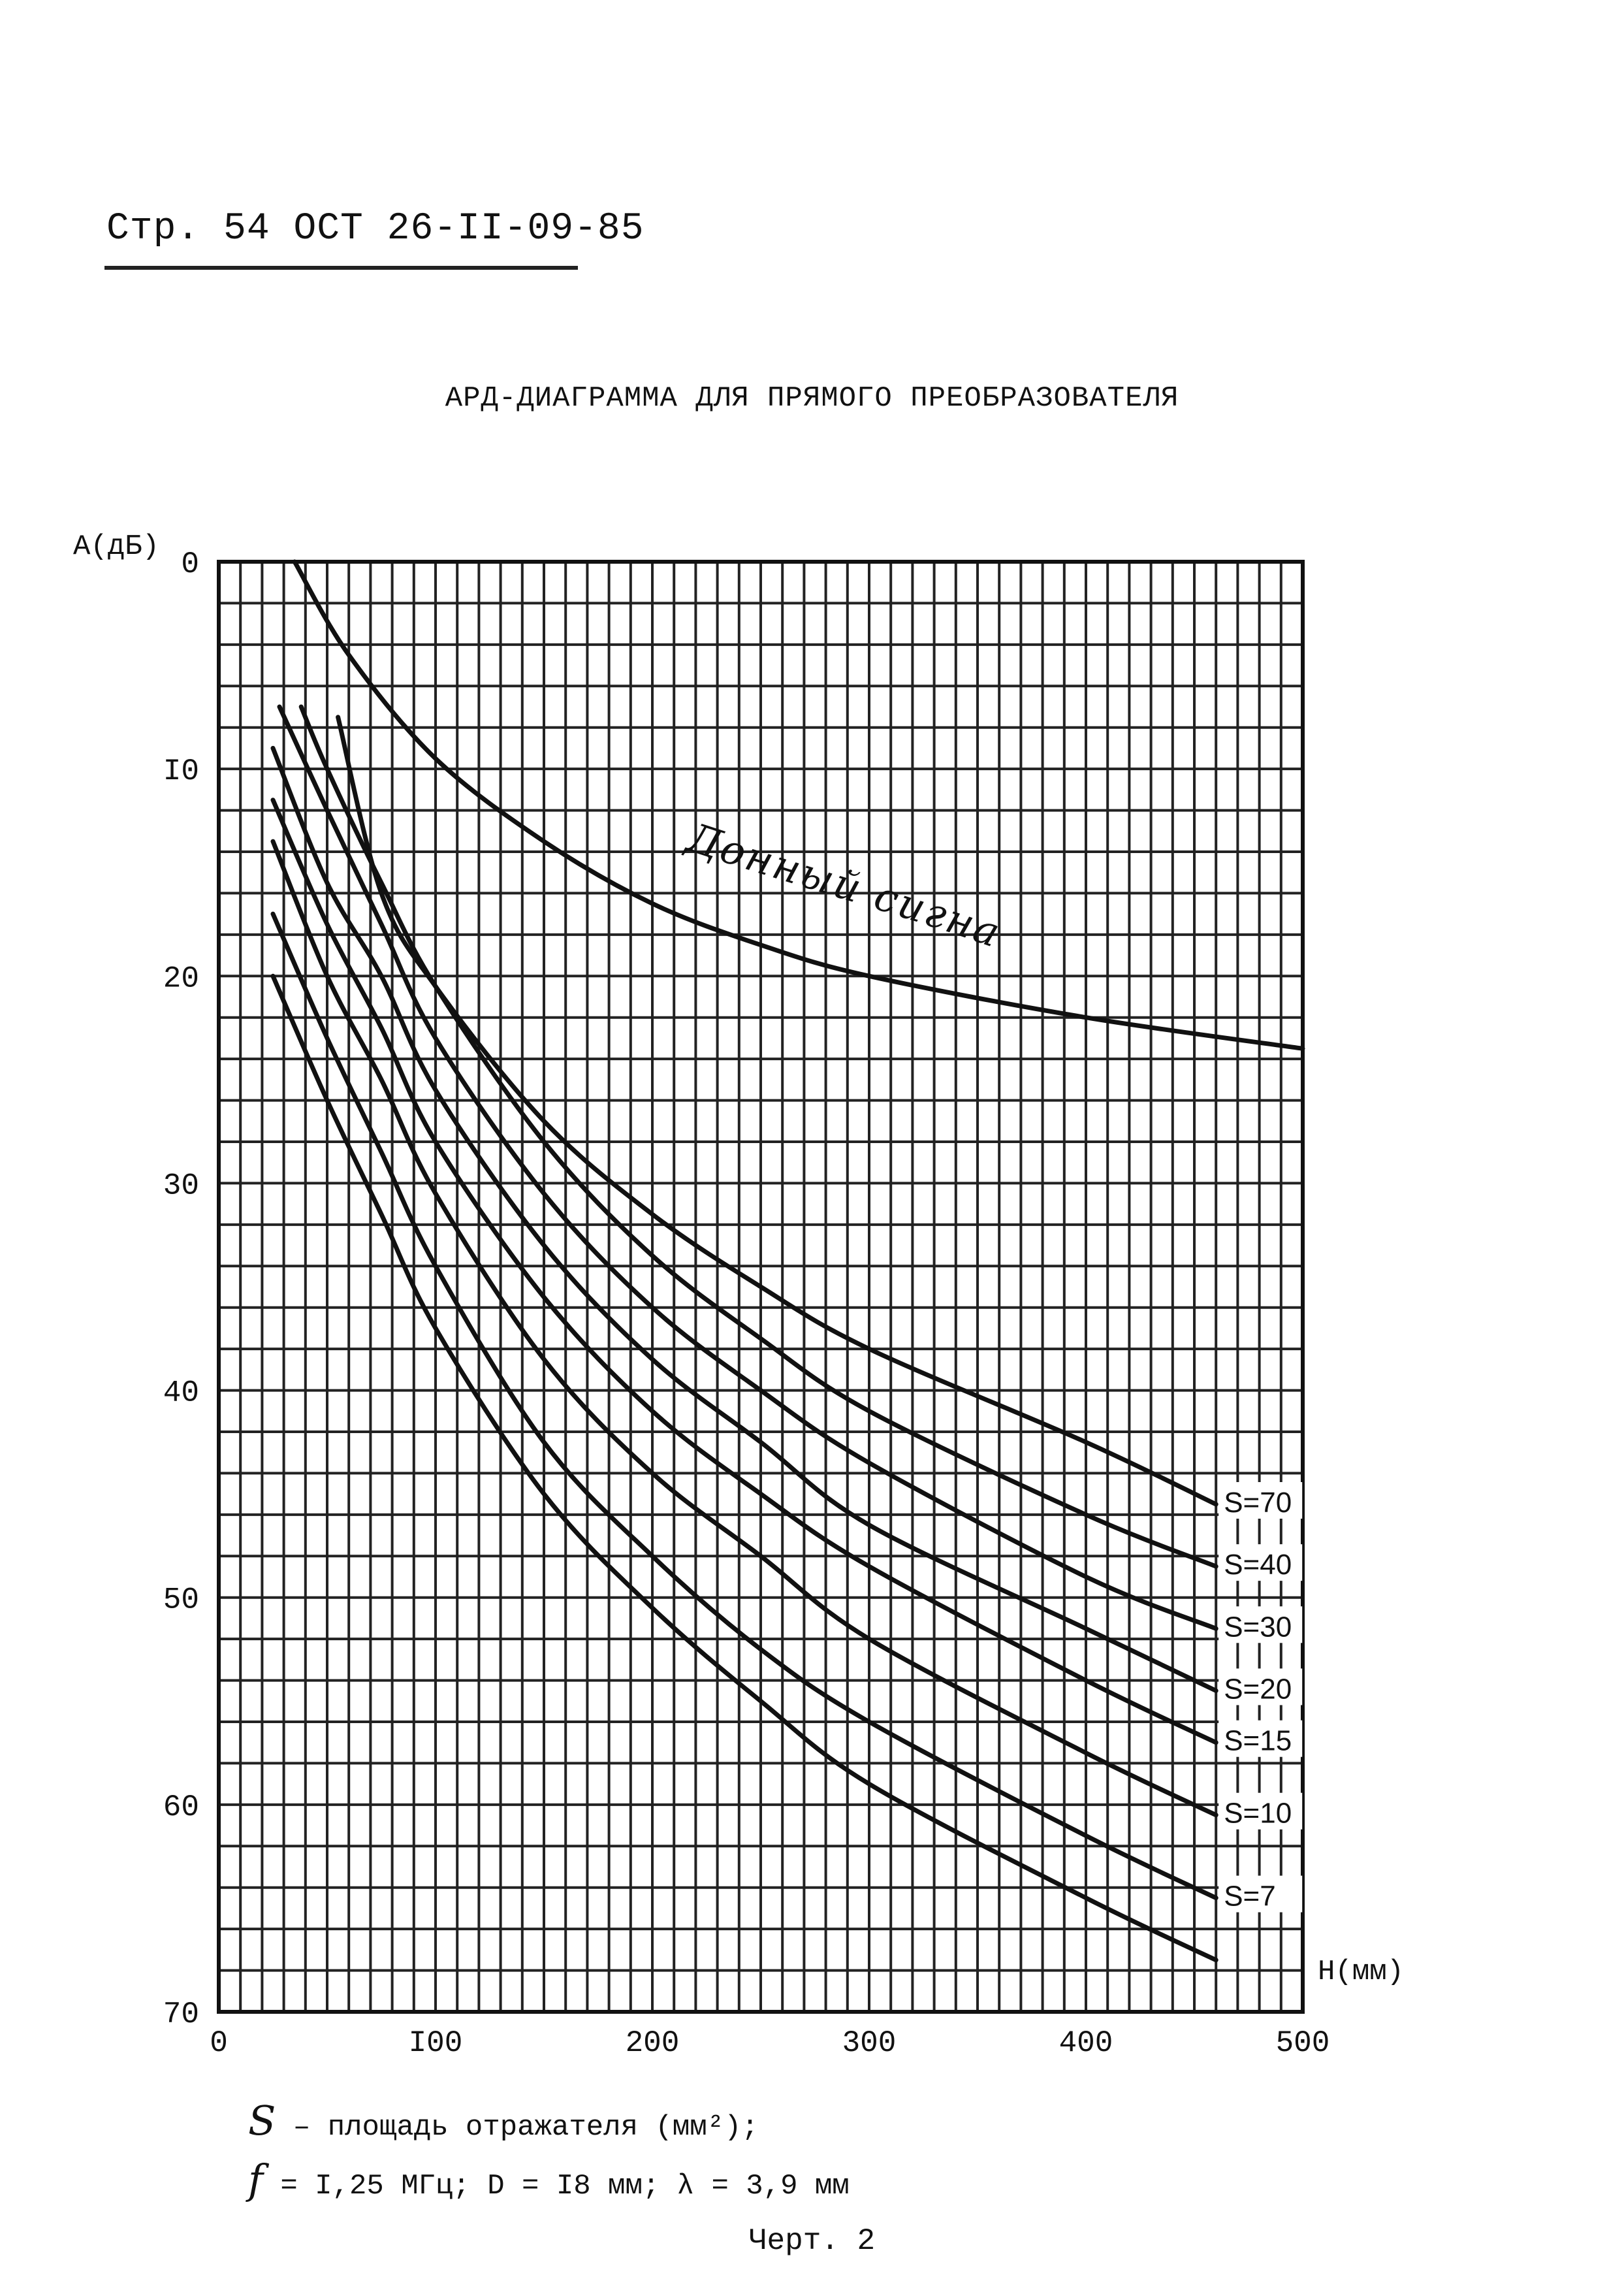  What do you see at coordinates (1361, 1972) in the screenshot?
I see `x-axis-label: Н(мм)` at bounding box center [1361, 1972].